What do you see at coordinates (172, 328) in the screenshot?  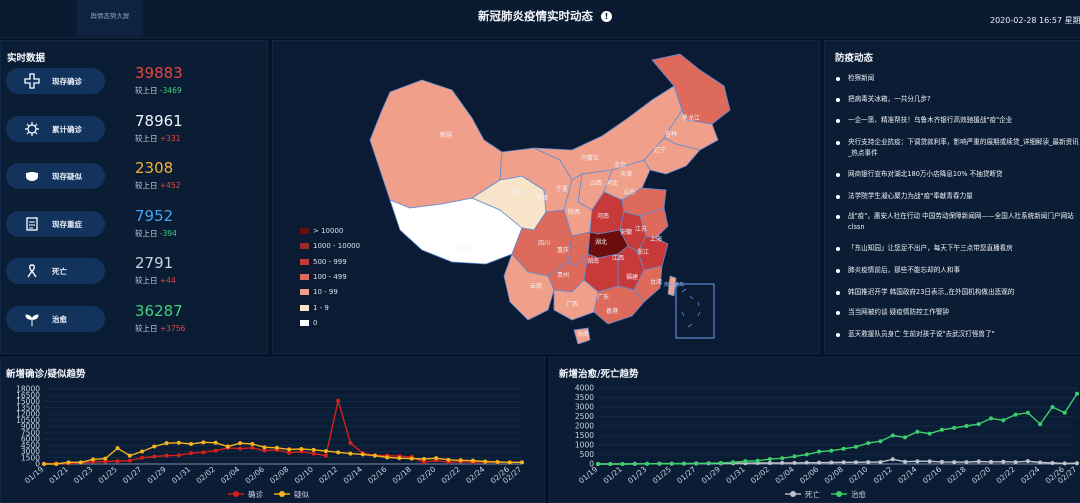 I see `stat-diff-value: +3756` at bounding box center [172, 328].